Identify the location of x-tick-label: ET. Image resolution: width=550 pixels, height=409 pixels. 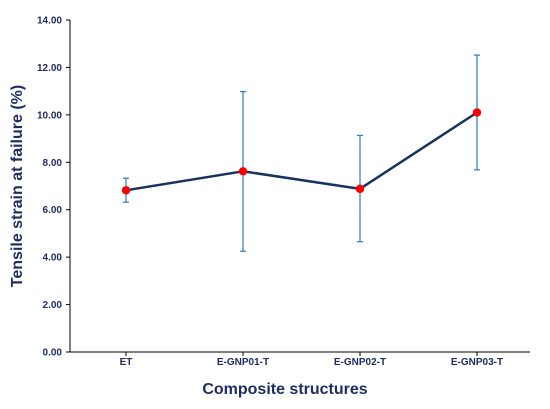
(126, 362).